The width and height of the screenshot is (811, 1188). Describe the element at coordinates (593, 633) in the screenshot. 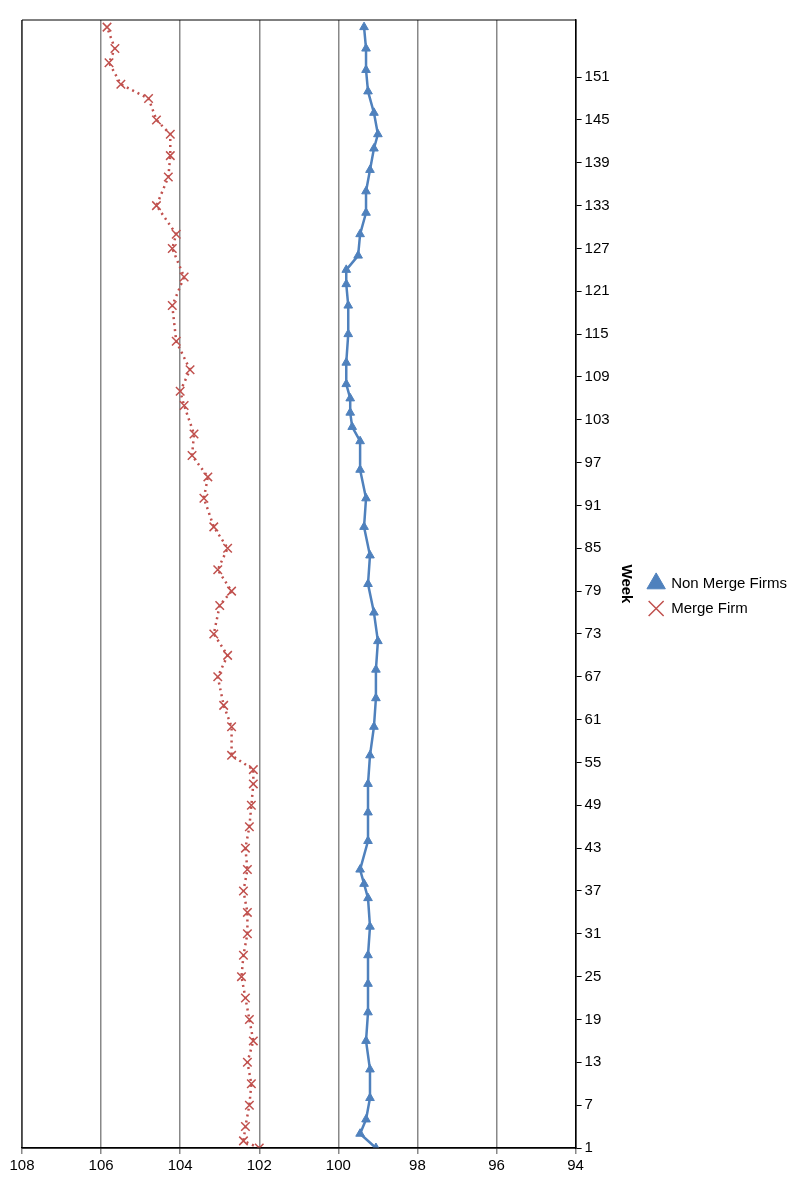

I see `y-tick-label: 73` at that location.